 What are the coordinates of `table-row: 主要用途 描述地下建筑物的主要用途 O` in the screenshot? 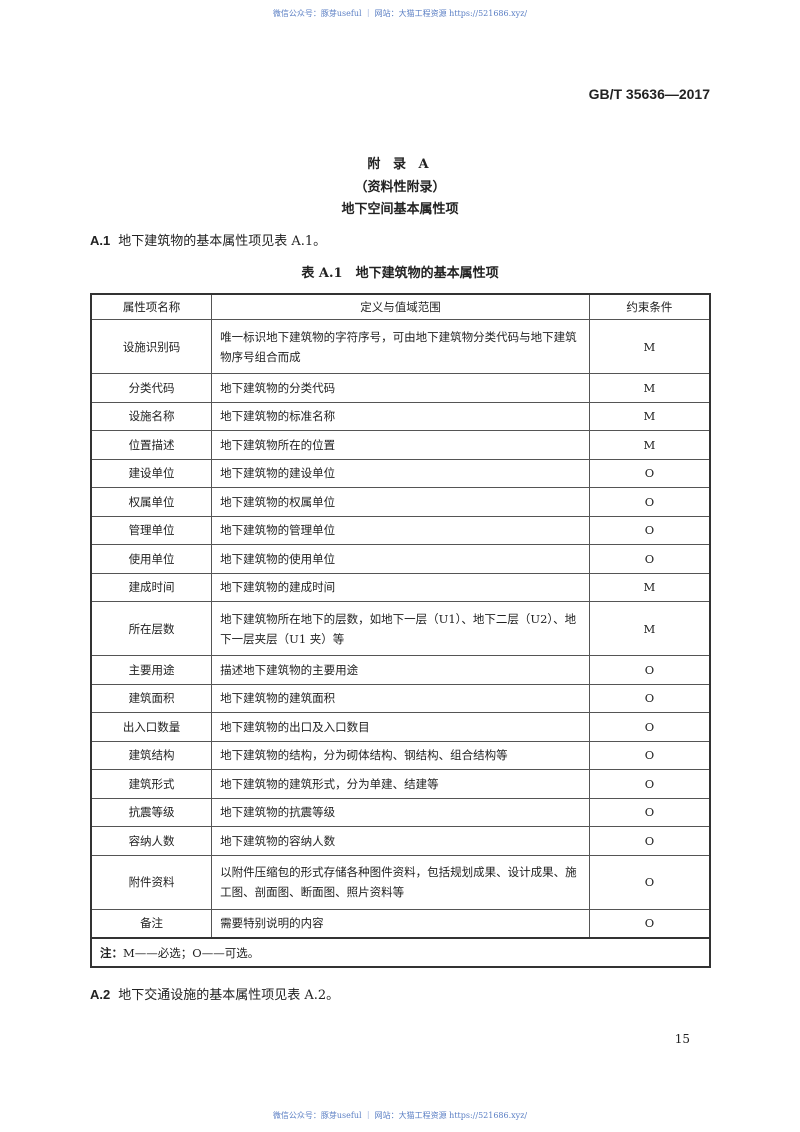 It's located at (400, 670).